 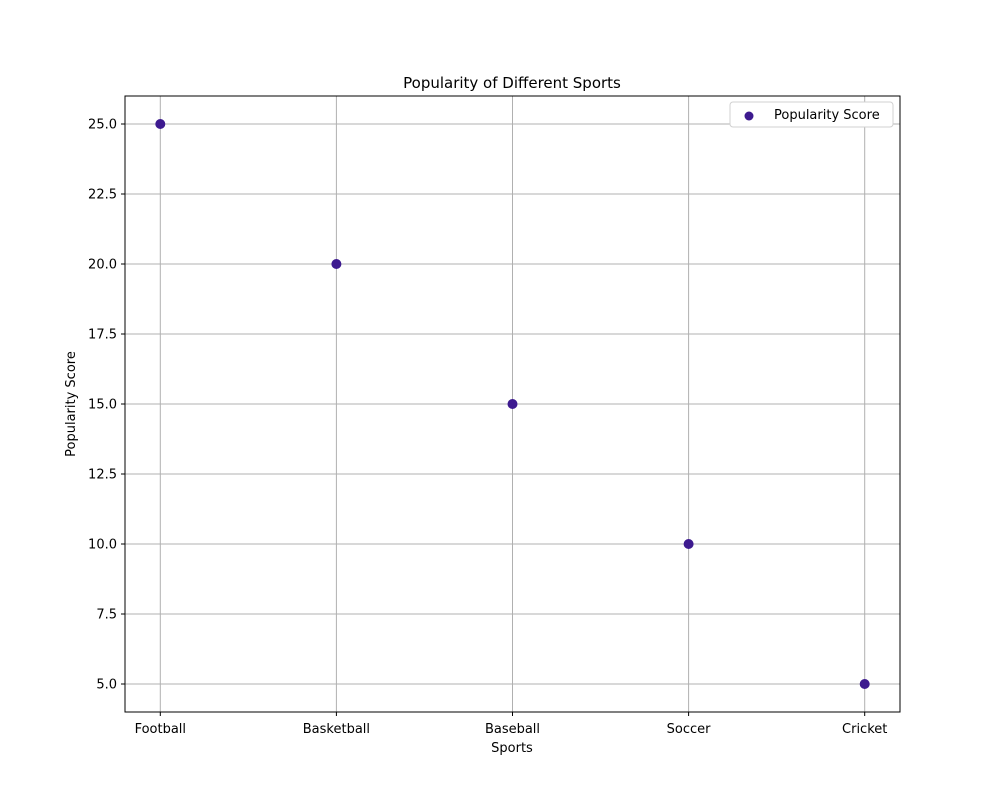 I want to click on y-tick-label: 25.0, so click(x=102, y=125).